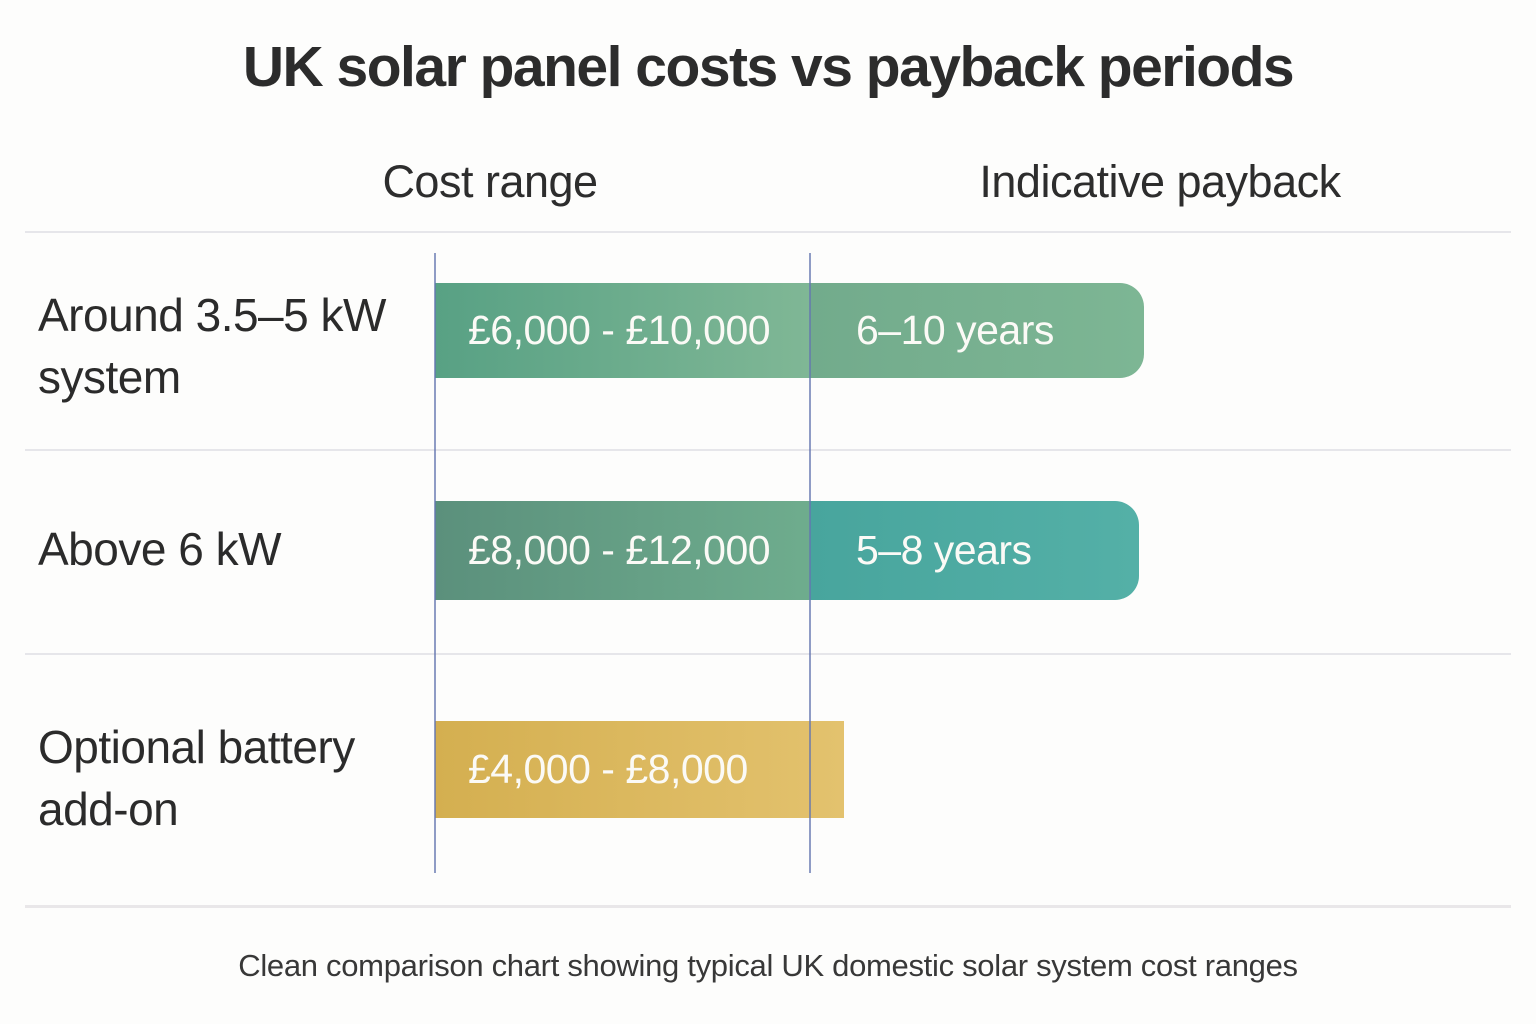 The width and height of the screenshot is (1536, 1024). Describe the element at coordinates (810, 563) in the screenshot. I see `cost-column-right-guide-line` at that location.